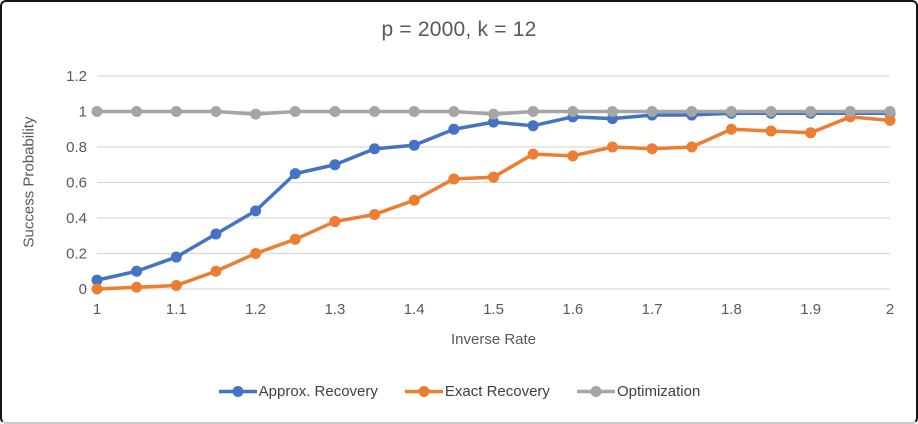 The image size is (918, 424). What do you see at coordinates (810, 309) in the screenshot?
I see `x-tick-label: 1.9` at bounding box center [810, 309].